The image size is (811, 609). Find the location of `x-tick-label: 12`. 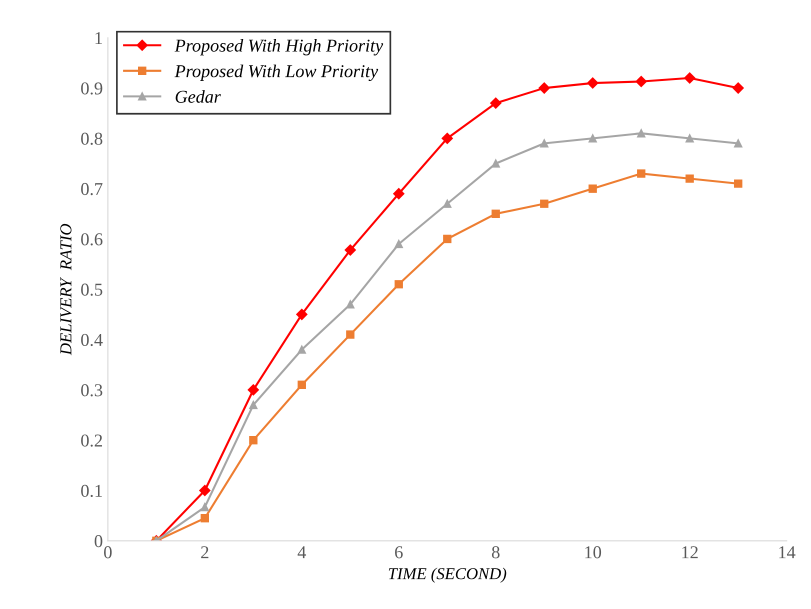

x-tick-label: 12 is located at coordinates (690, 552).